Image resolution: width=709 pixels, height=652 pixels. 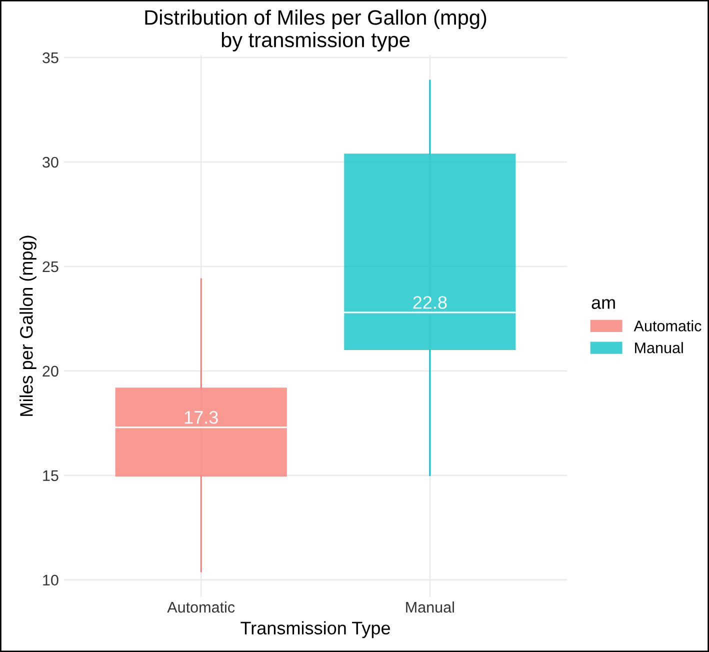 What do you see at coordinates (50, 580) in the screenshot?
I see `y-tick-label: 10` at bounding box center [50, 580].